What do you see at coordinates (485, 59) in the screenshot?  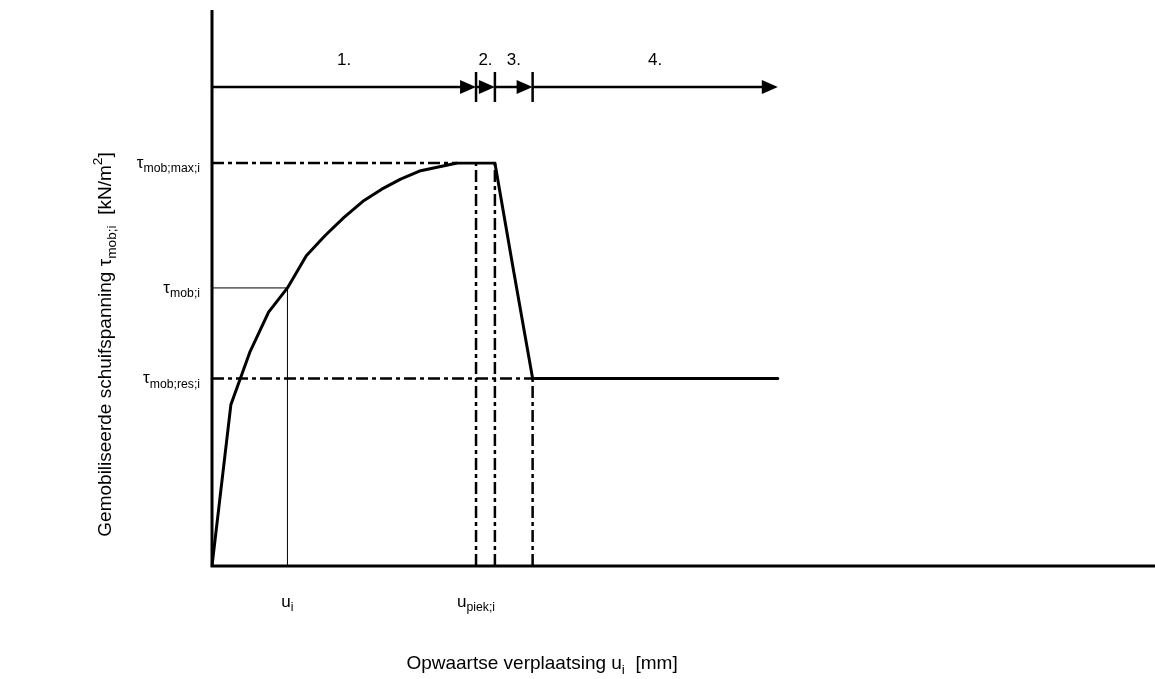 I see `text: 2.` at bounding box center [485, 59].